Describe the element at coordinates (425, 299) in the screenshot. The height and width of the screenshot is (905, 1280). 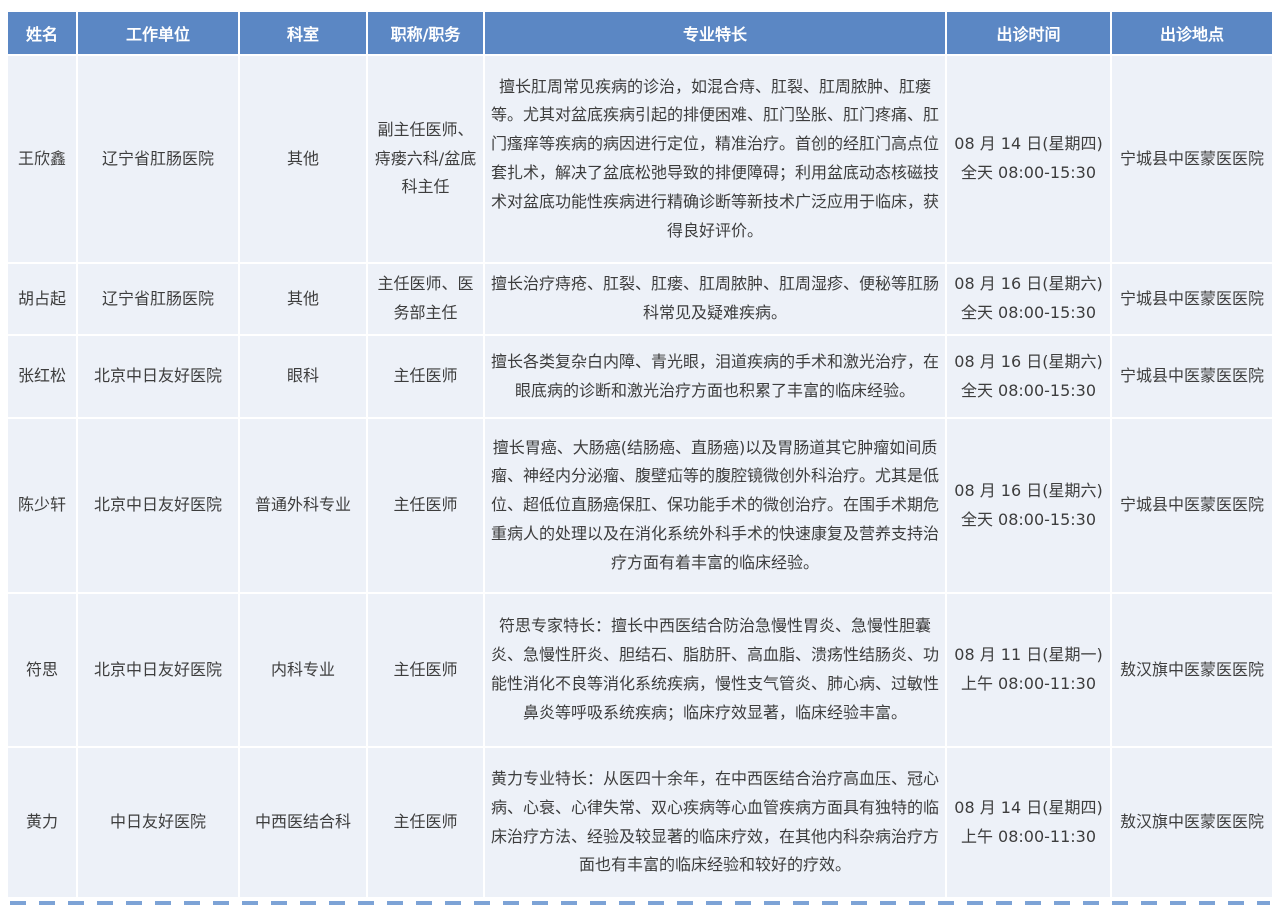
I see `title-cell: 主任医师、医务部主任` at that location.